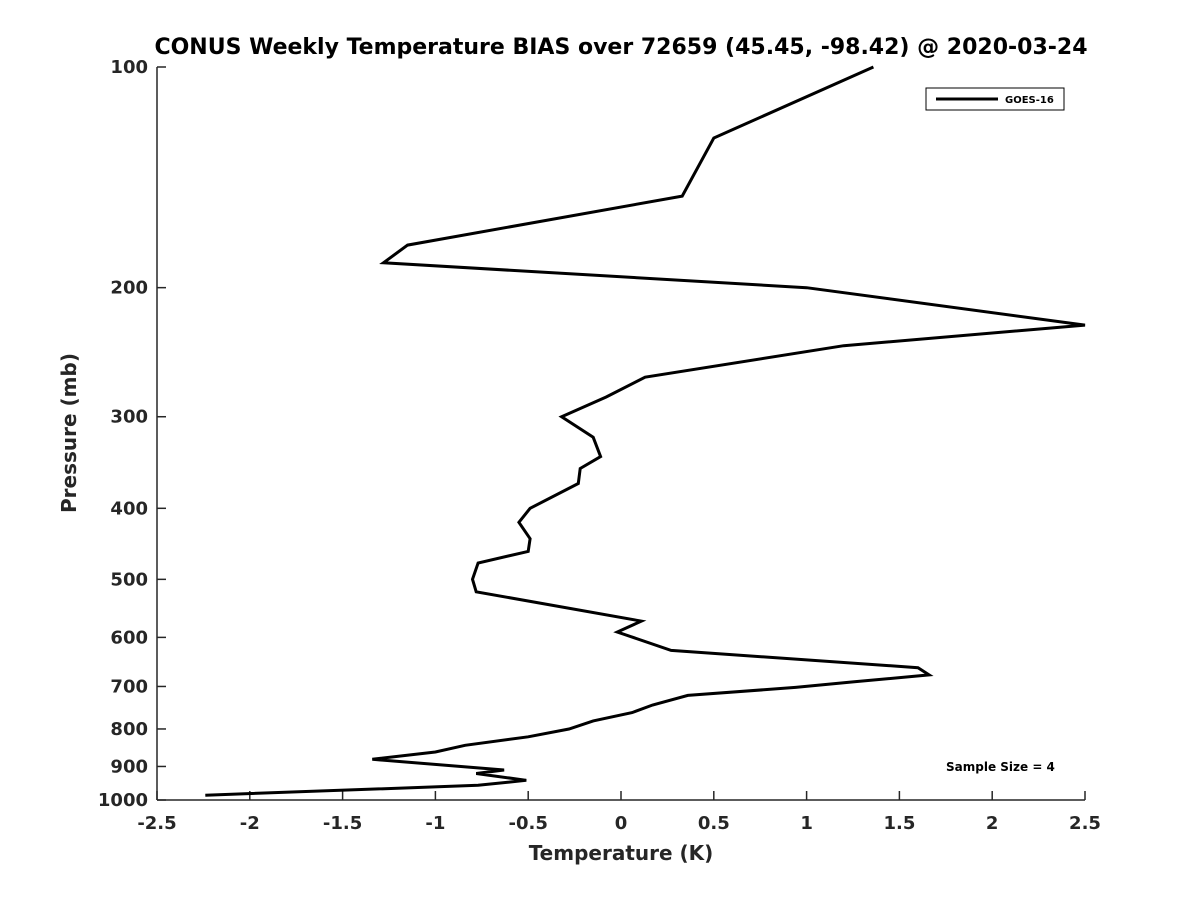  I want to click on y-tick-label: 300, so click(129, 417).